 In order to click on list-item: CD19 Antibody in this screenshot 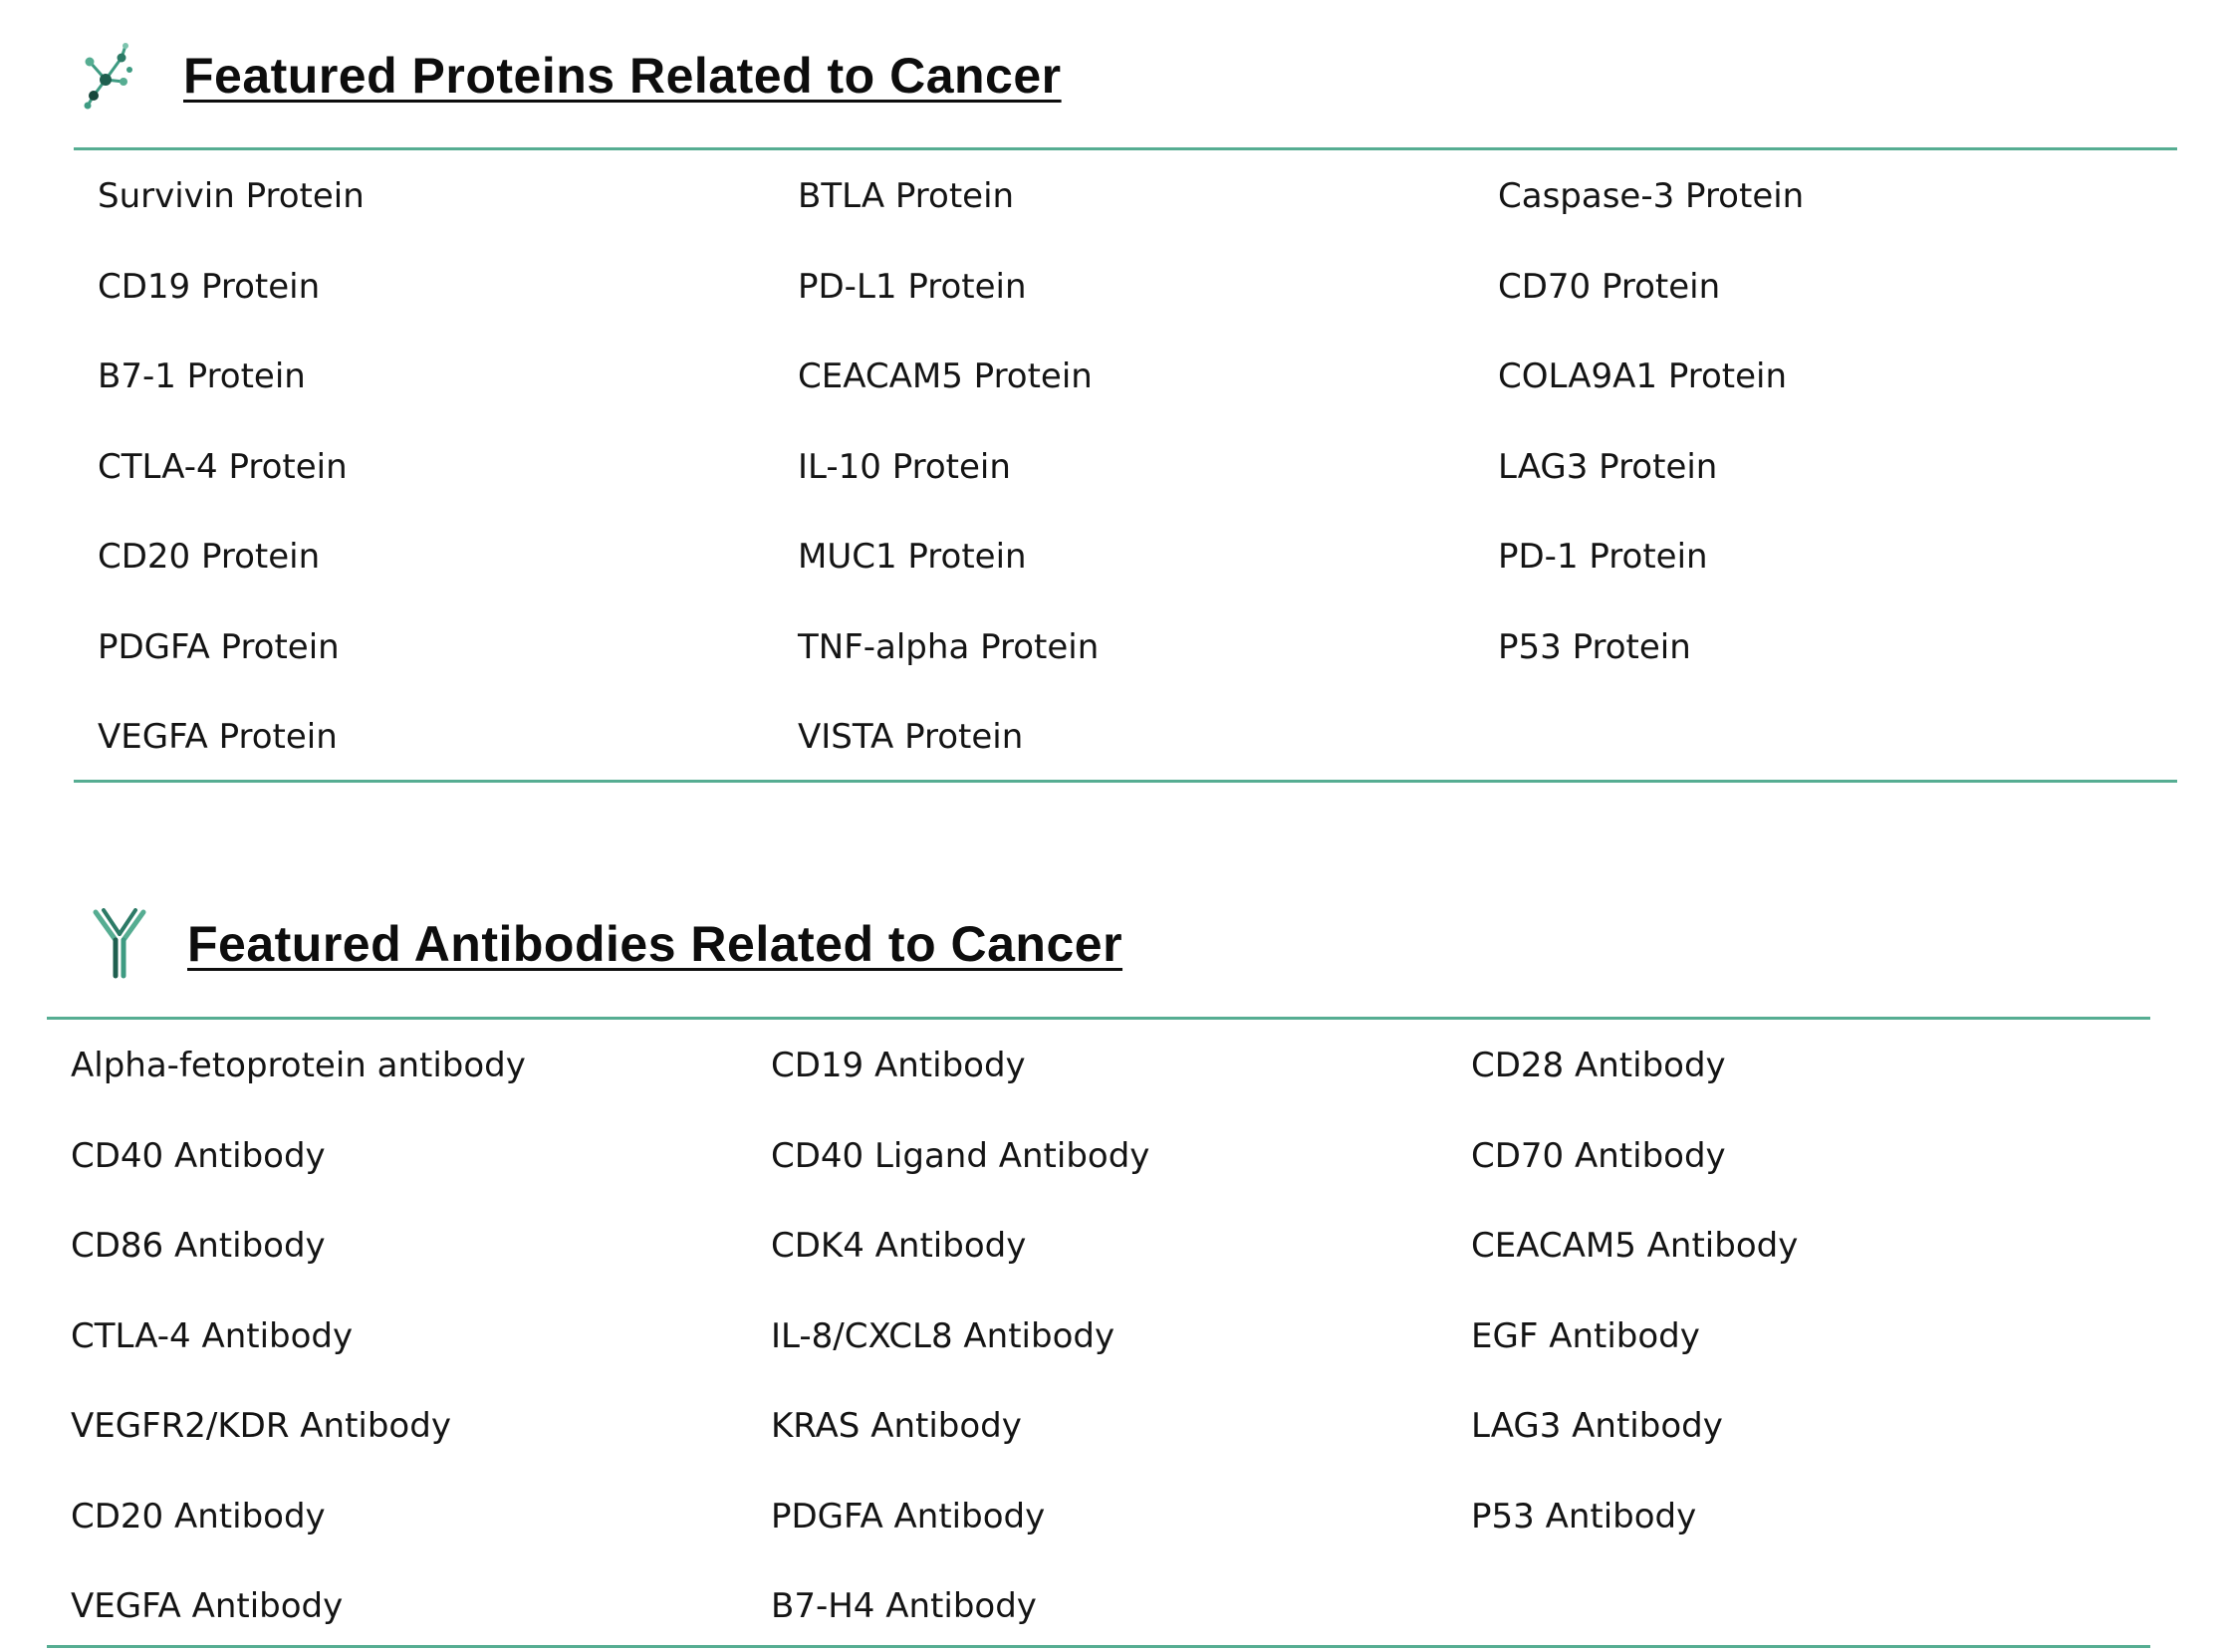, I will do `click(898, 1065)`.